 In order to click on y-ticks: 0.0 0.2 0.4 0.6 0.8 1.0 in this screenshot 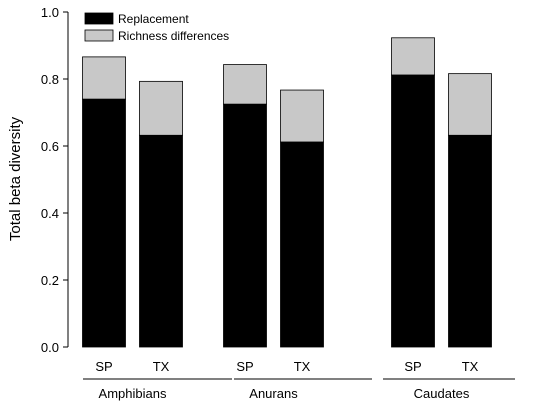, I will do `click(54, 180)`.